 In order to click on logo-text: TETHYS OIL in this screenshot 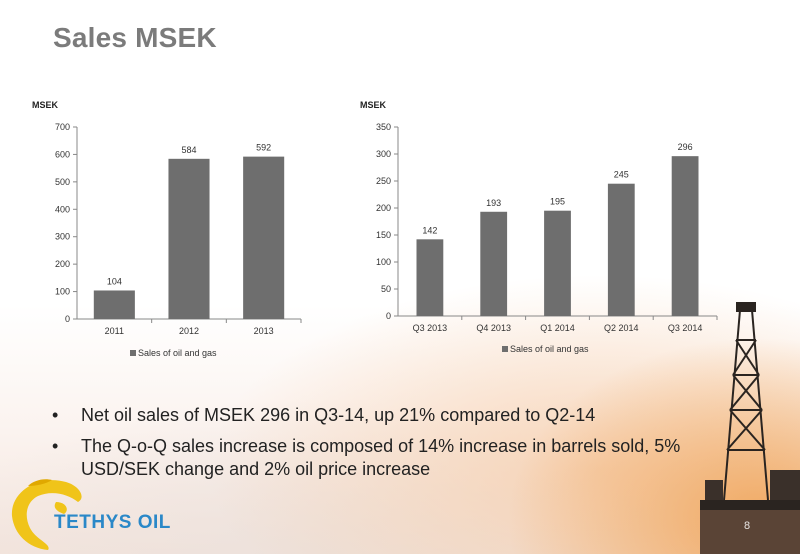, I will do `click(112, 522)`.